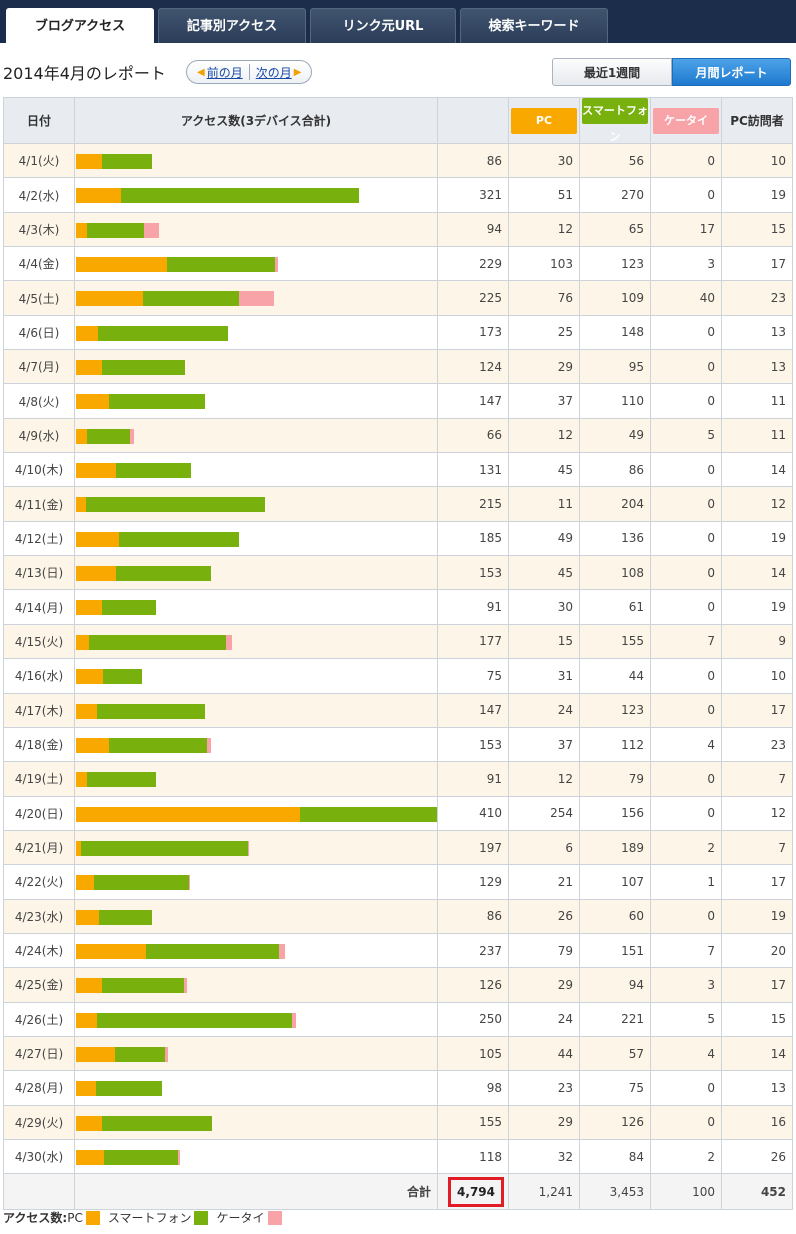 This screenshot has height=1234, width=796. Describe the element at coordinates (615, 985) in the screenshot. I see `row-smartphone: 94` at that location.